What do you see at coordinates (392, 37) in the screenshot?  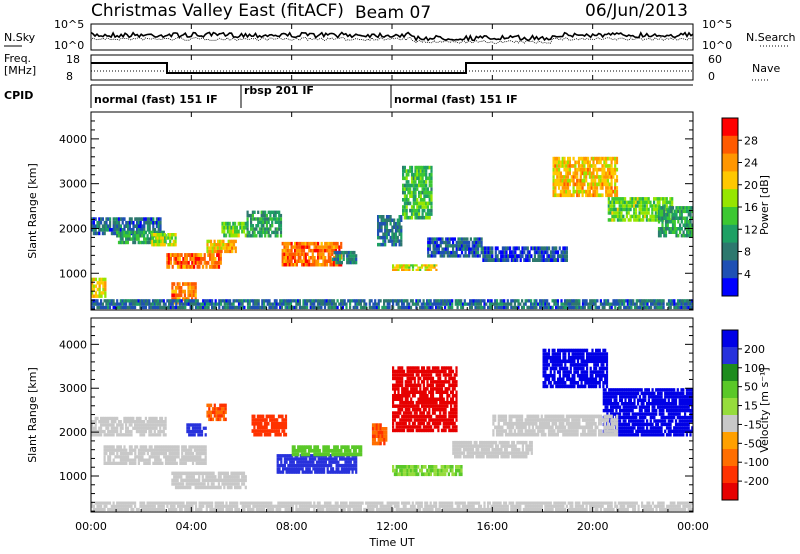 I see `nsky-trace` at bounding box center [392, 37].